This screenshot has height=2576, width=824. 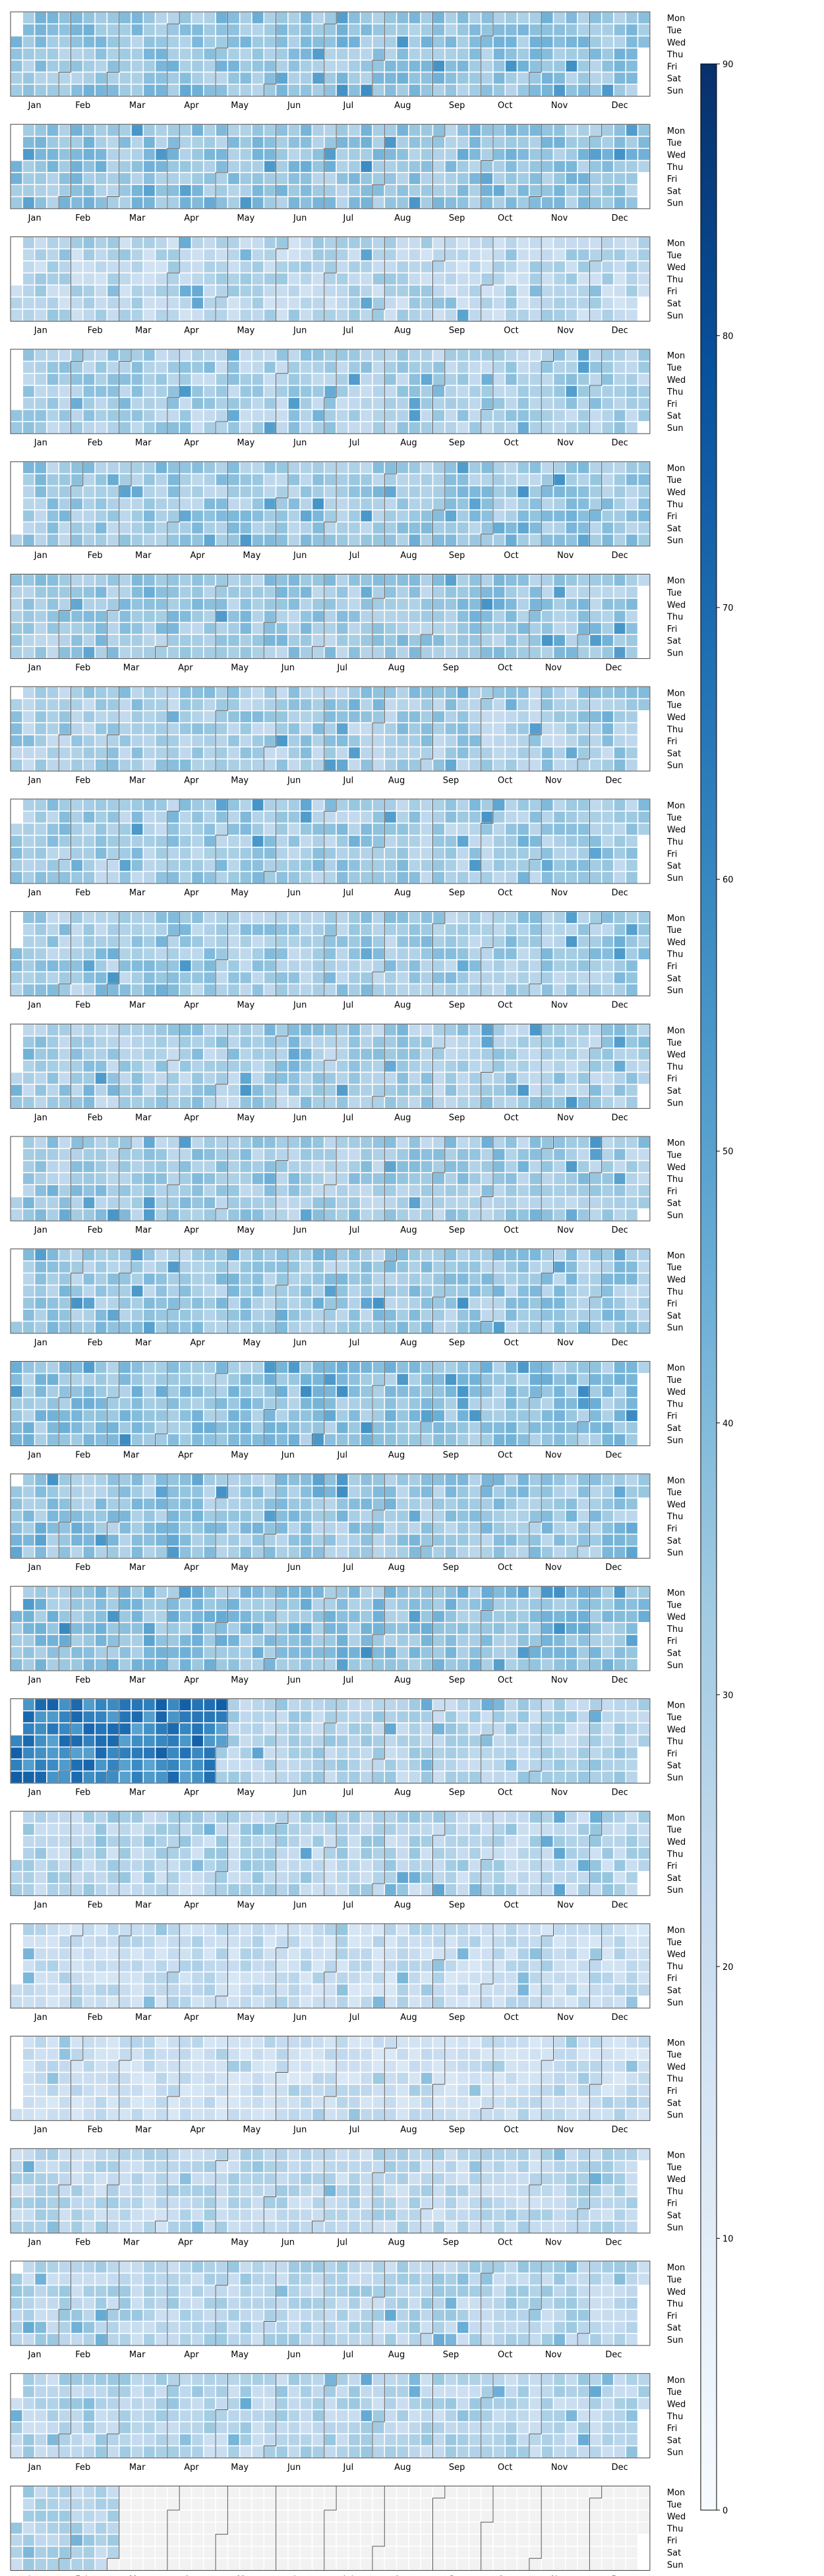 What do you see at coordinates (676, 1103) in the screenshot?
I see `weekday-tick-label: Sun` at bounding box center [676, 1103].